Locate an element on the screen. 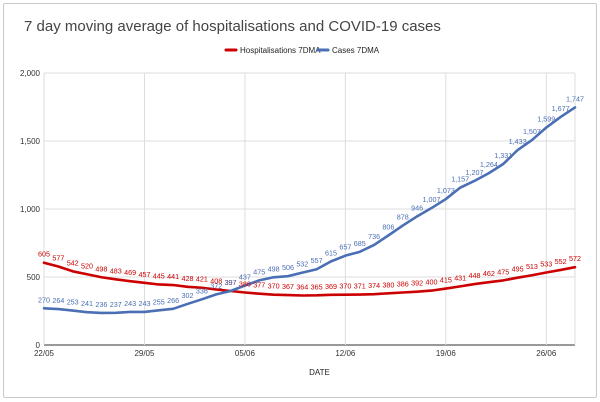  hospitalisations-data-label: 371 is located at coordinates (360, 286).